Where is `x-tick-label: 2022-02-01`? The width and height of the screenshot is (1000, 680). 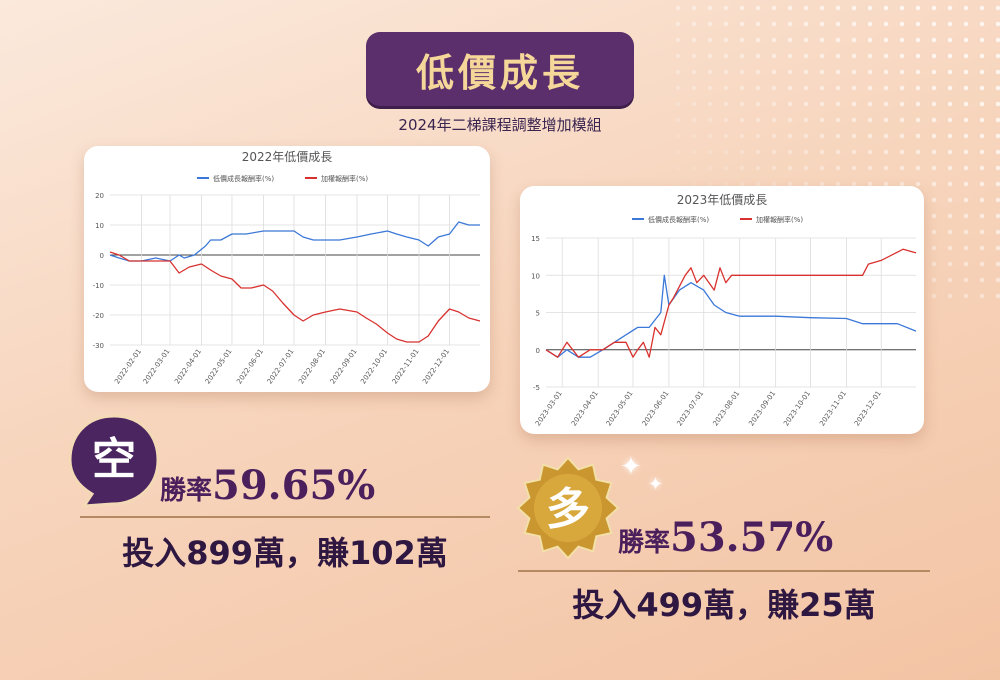 x-tick-label: 2022-02-01 is located at coordinates (128, 367).